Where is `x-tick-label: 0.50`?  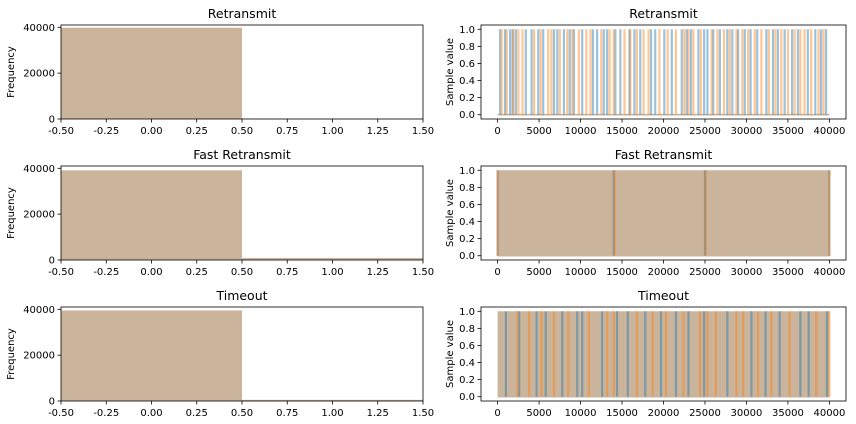 x-tick-label: 0.50 is located at coordinates (242, 272).